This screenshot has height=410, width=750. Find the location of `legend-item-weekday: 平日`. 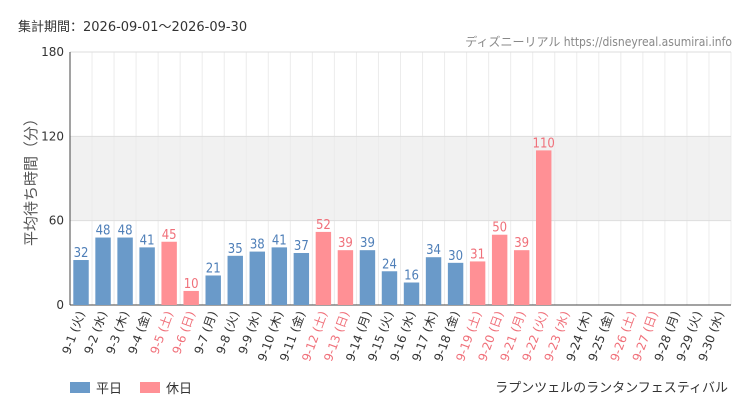

legend-item-weekday: 平日 is located at coordinates (96, 387).